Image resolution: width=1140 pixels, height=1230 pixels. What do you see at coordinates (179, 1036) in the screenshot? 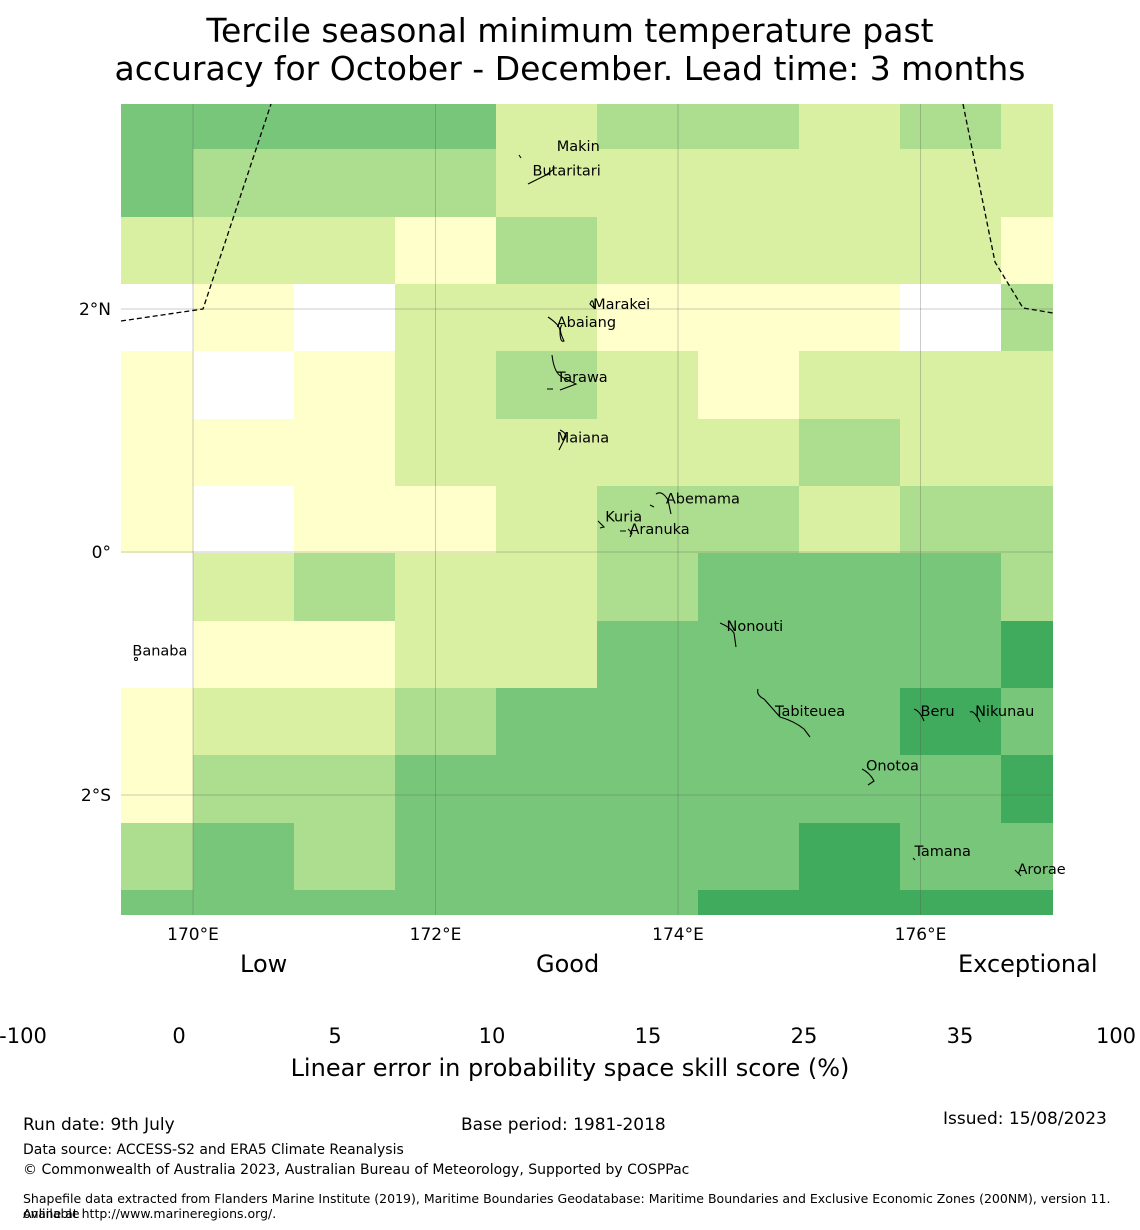
I see `colorbar-tick: 0` at bounding box center [179, 1036].